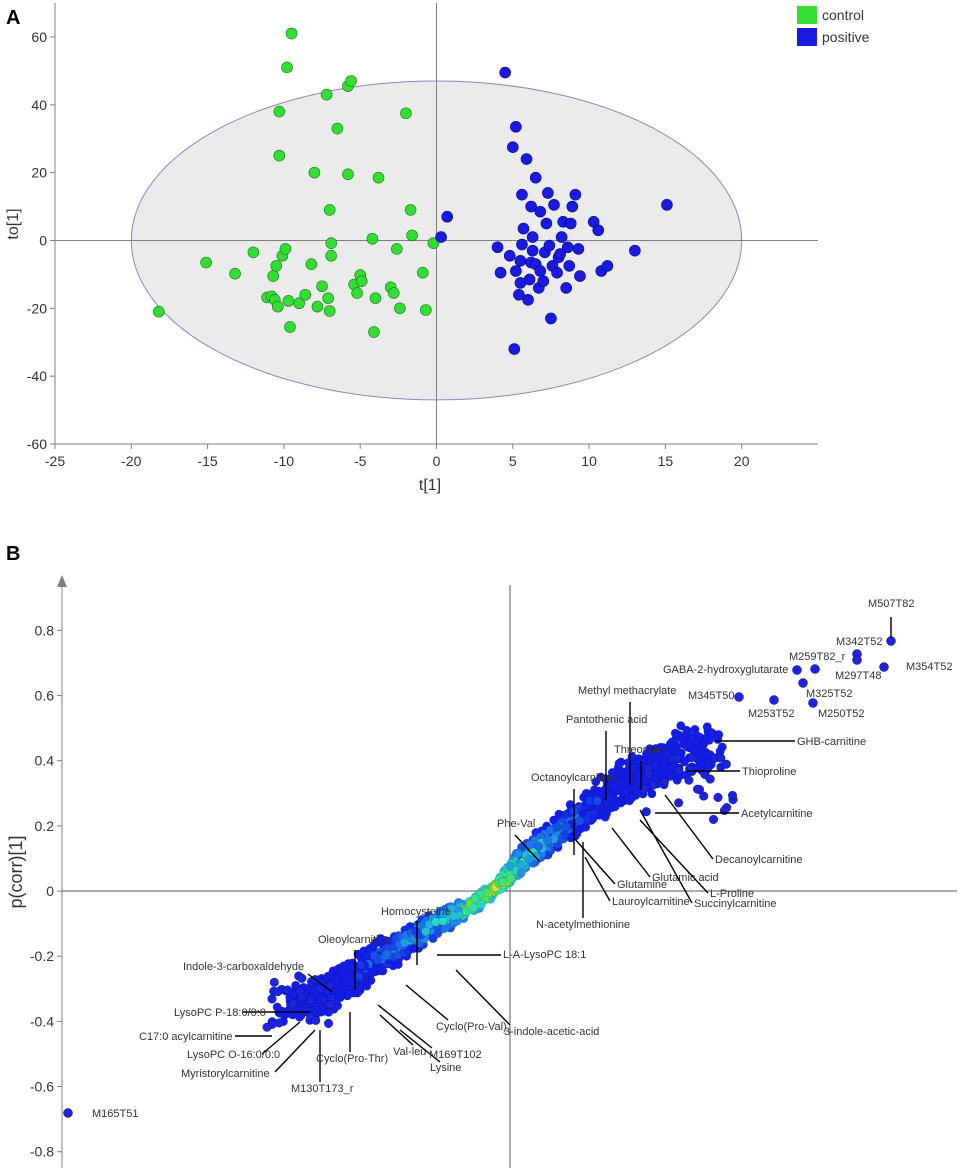 Image resolution: width=962 pixels, height=1170 pixels. I want to click on y-tick-label: -0.6, so click(42, 1087).